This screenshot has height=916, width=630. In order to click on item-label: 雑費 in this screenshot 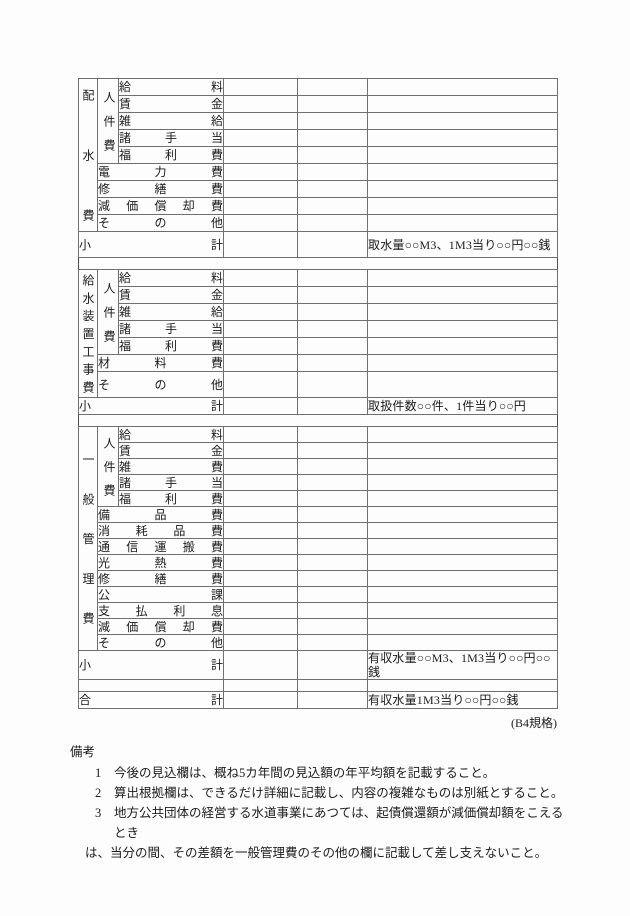, I will do `click(171, 466)`.